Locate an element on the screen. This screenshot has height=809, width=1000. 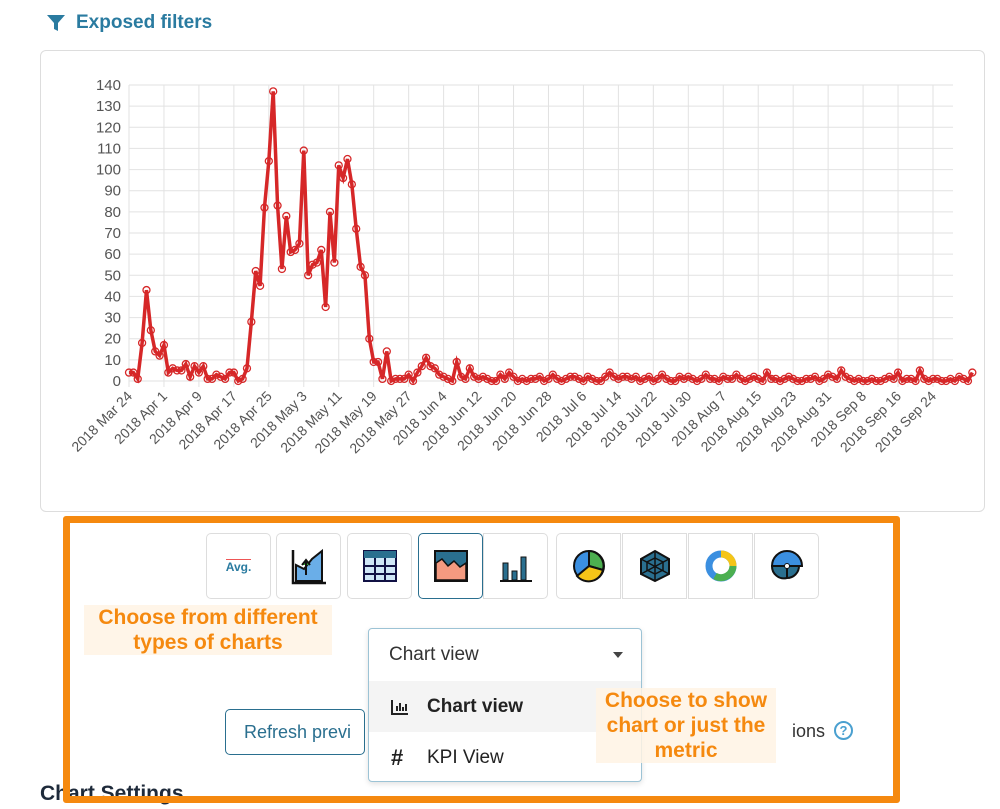
view-select: Chart view is located at coordinates (505, 655).